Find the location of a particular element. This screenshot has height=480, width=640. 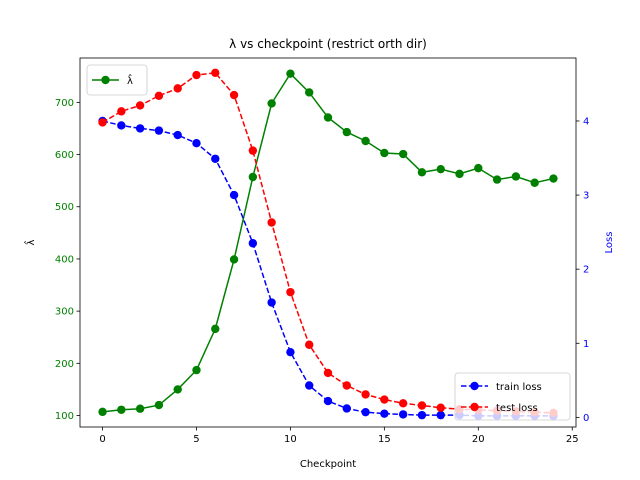

legend-label-2: test loss is located at coordinates (517, 408).